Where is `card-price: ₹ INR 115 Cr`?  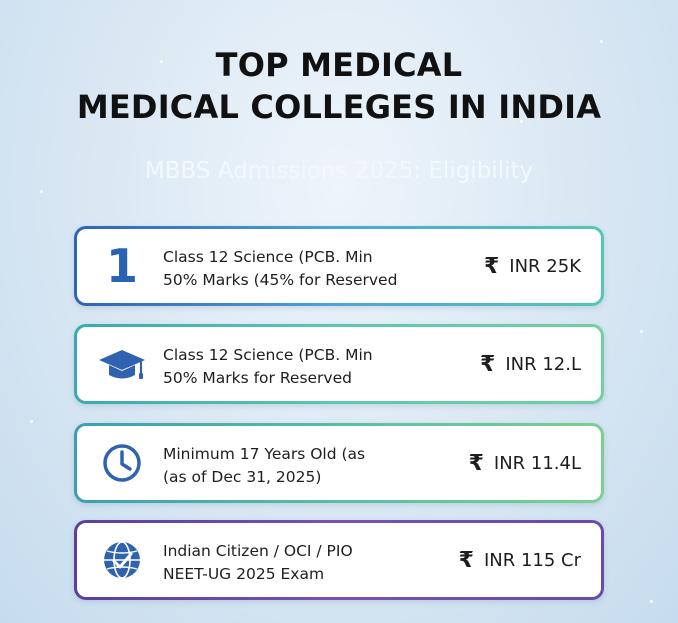 card-price: ₹ INR 115 Cr is located at coordinates (520, 560).